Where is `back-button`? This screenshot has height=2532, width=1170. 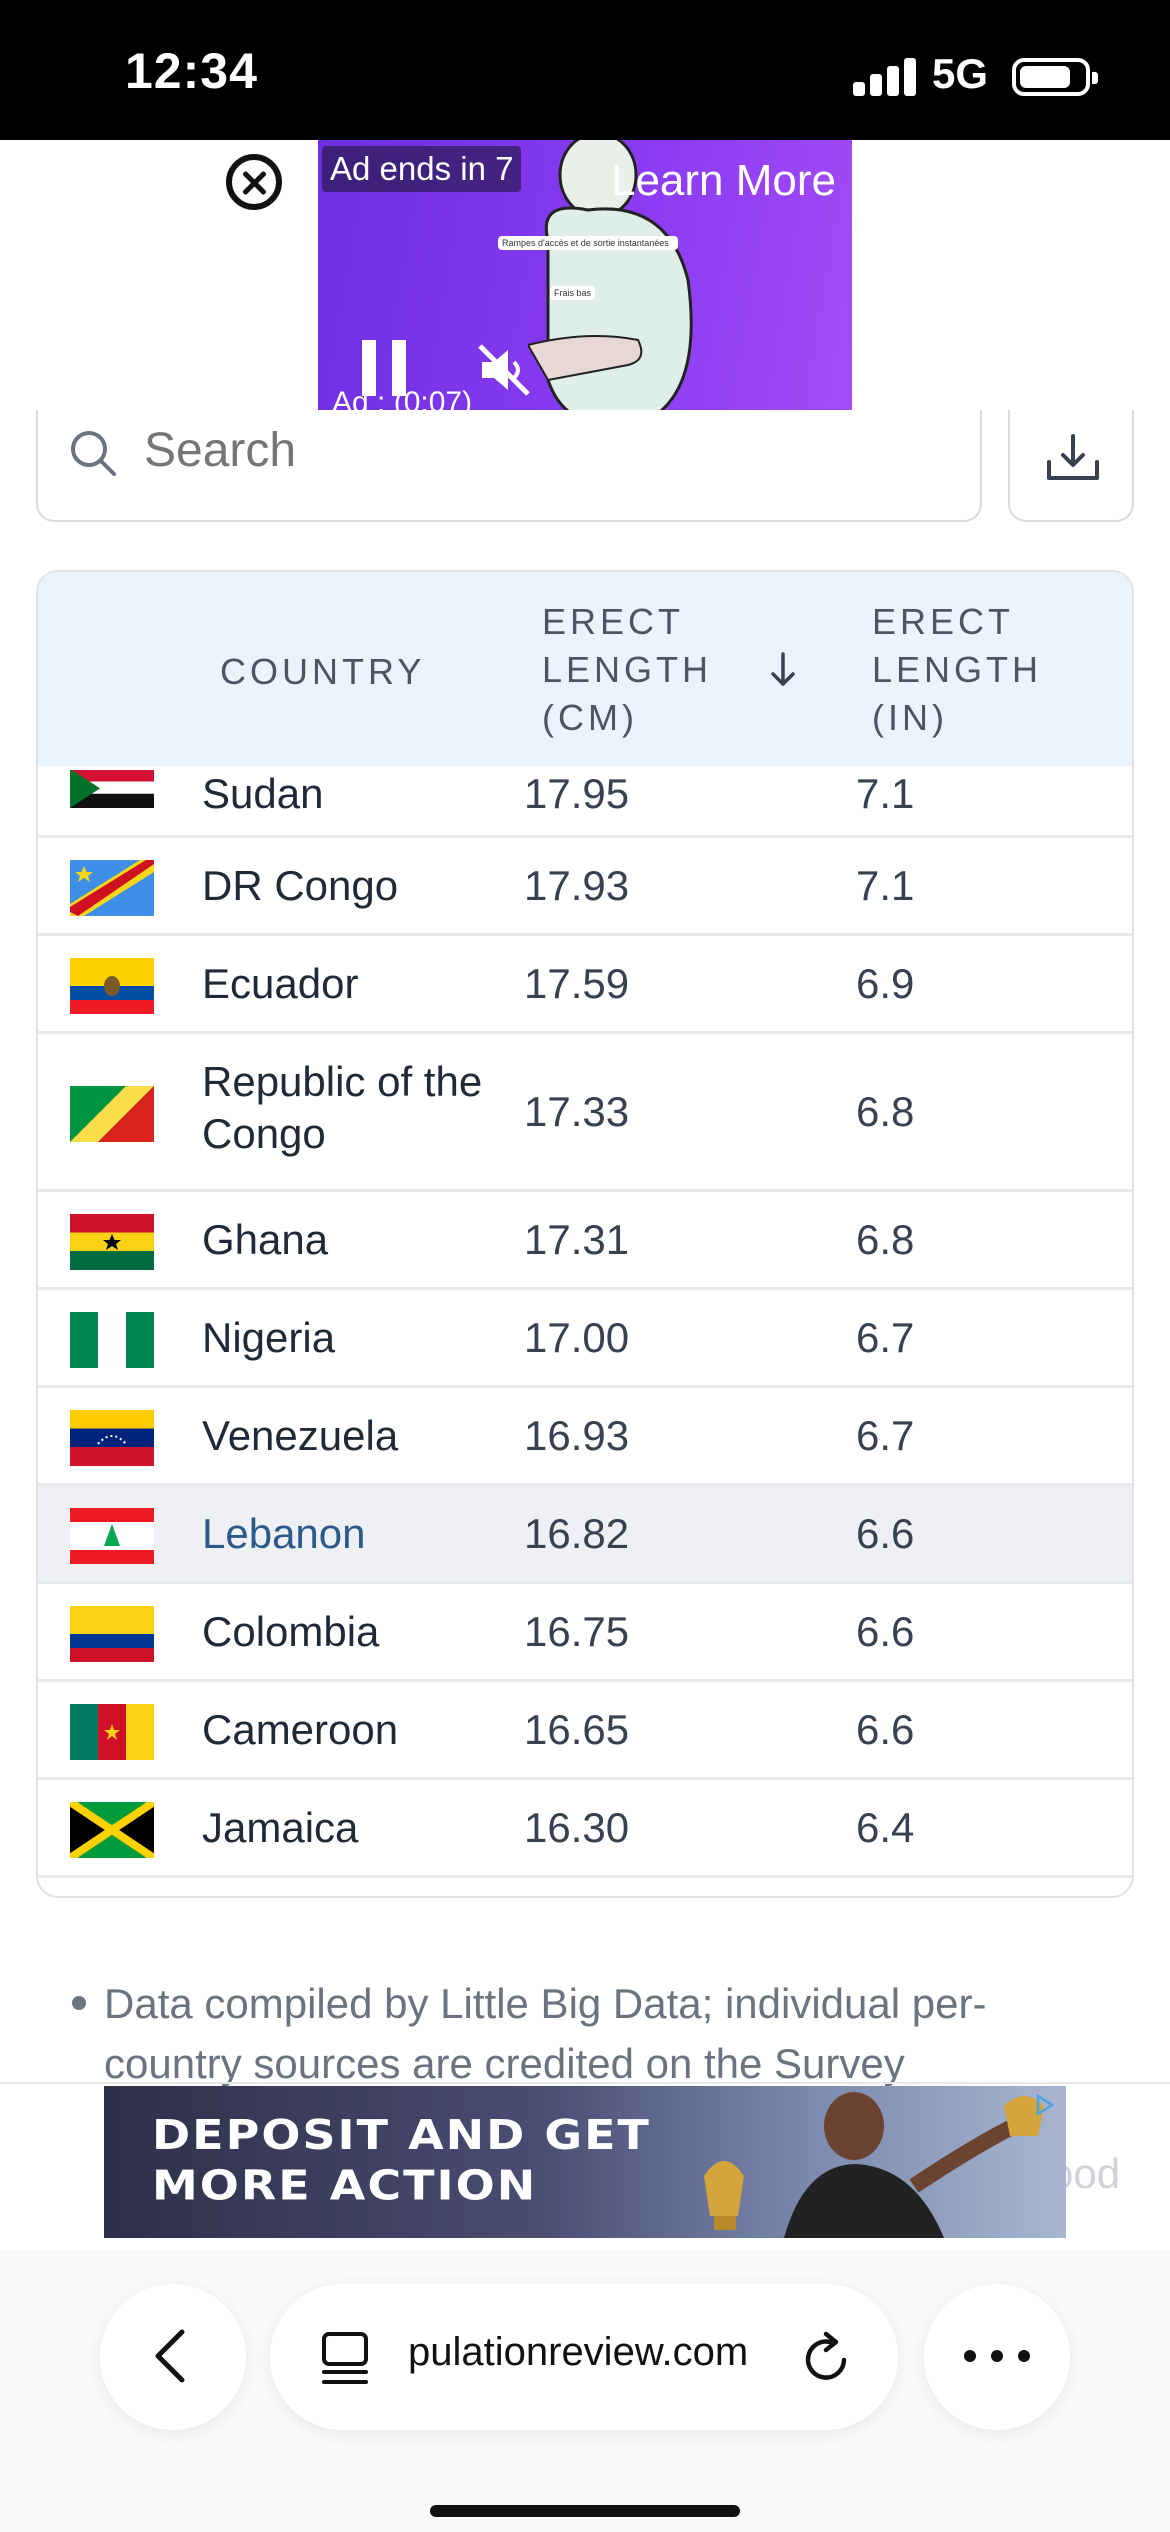 back-button is located at coordinates (173, 2357).